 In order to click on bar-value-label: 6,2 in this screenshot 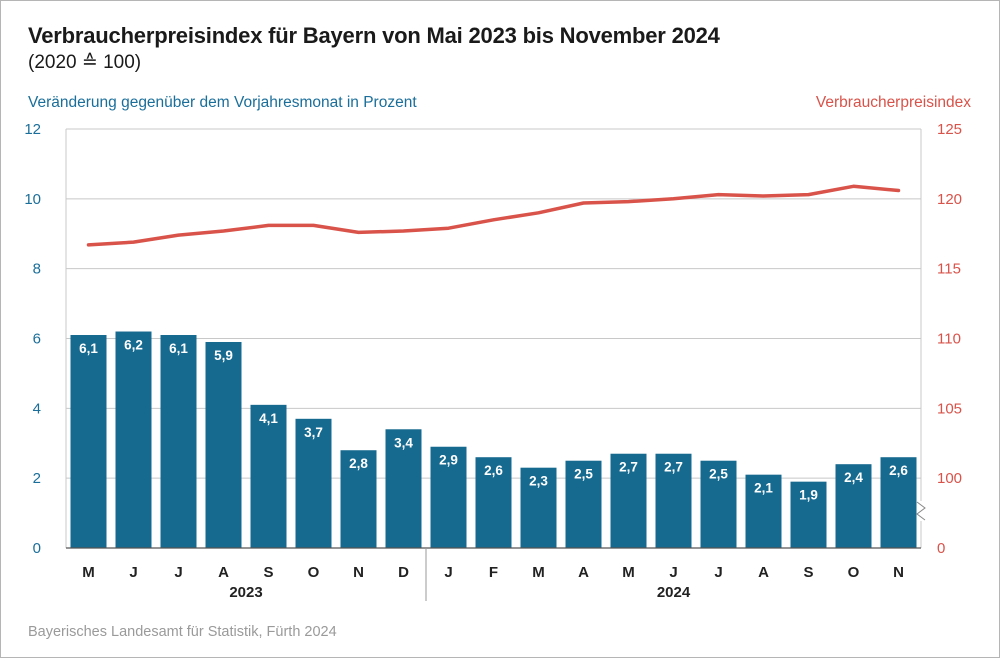, I will do `click(133, 345)`.